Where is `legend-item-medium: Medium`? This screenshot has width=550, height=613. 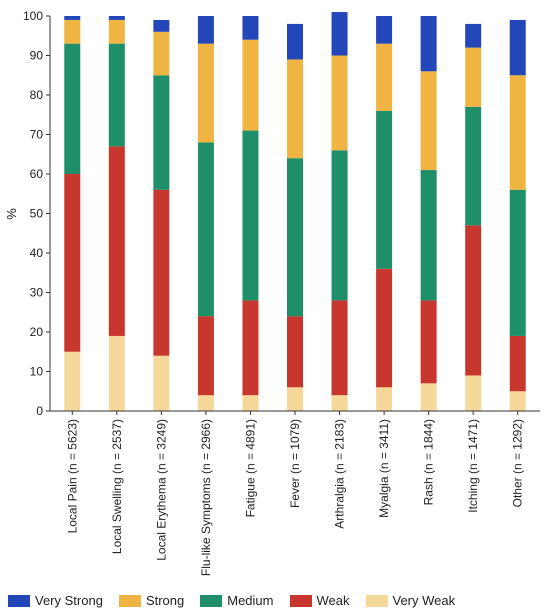
legend-item-medium: Medium is located at coordinates (237, 600).